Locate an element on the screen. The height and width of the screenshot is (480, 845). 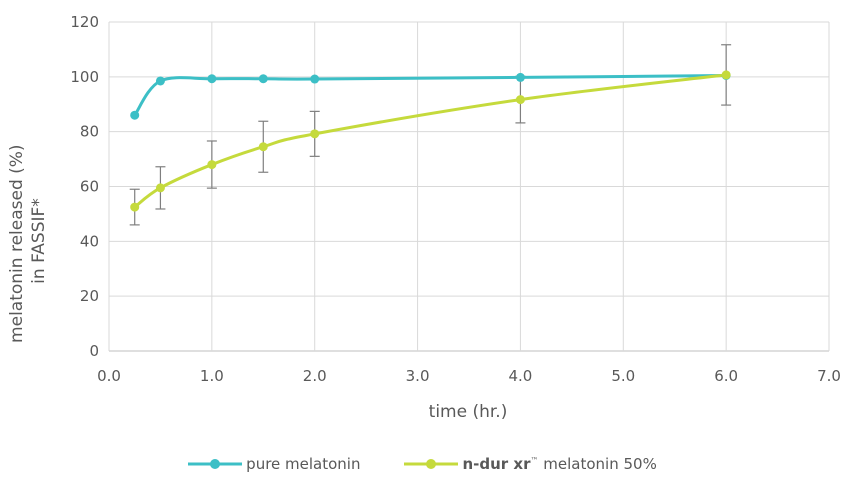
legend: pure melatonin n-dur xr™ melatonin 50% is located at coordinates (422, 464).